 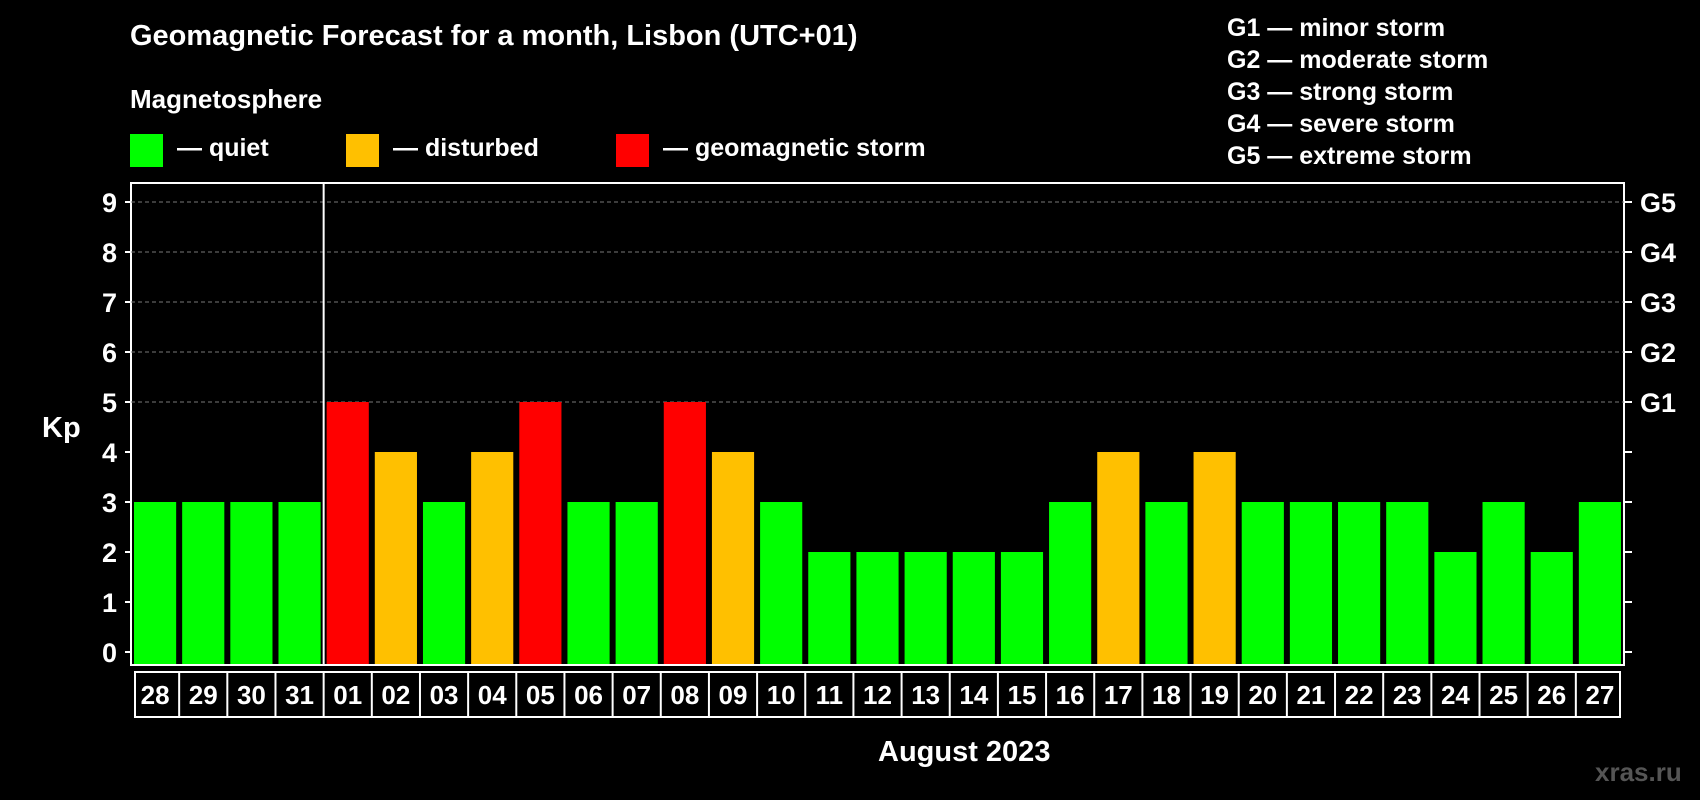 I want to click on x-tick-label-13: 13, so click(x=925, y=695).